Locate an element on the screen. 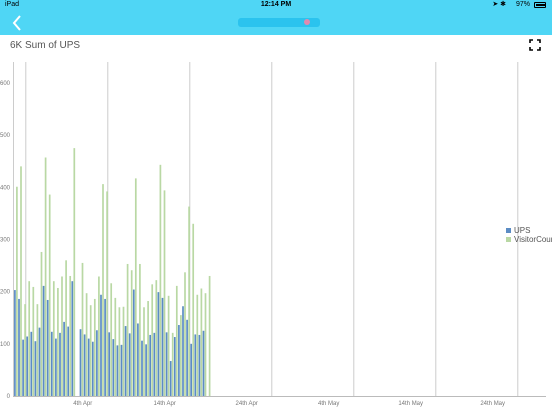 The image size is (552, 414). battery-percentage: 97% is located at coordinates (522, 4).